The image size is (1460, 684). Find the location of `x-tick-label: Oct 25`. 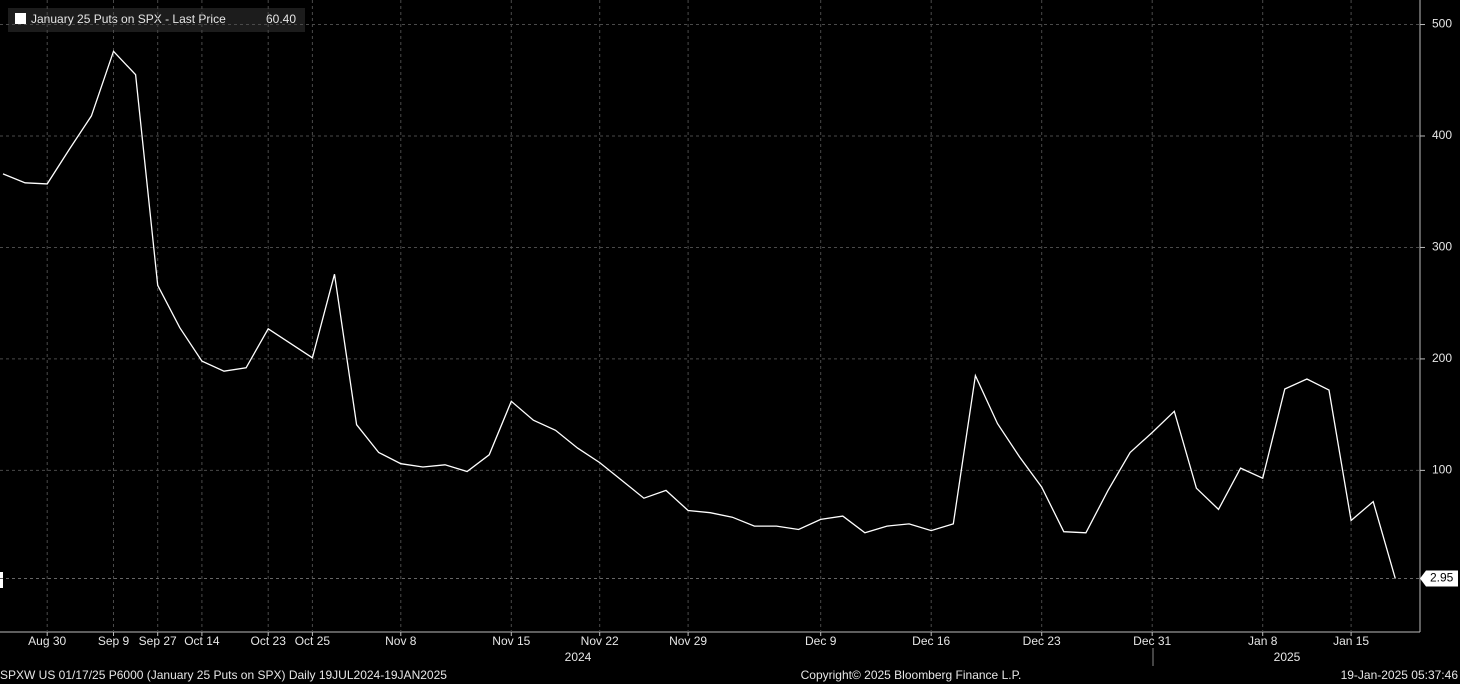

x-tick-label: Oct 25 is located at coordinates (313, 641).